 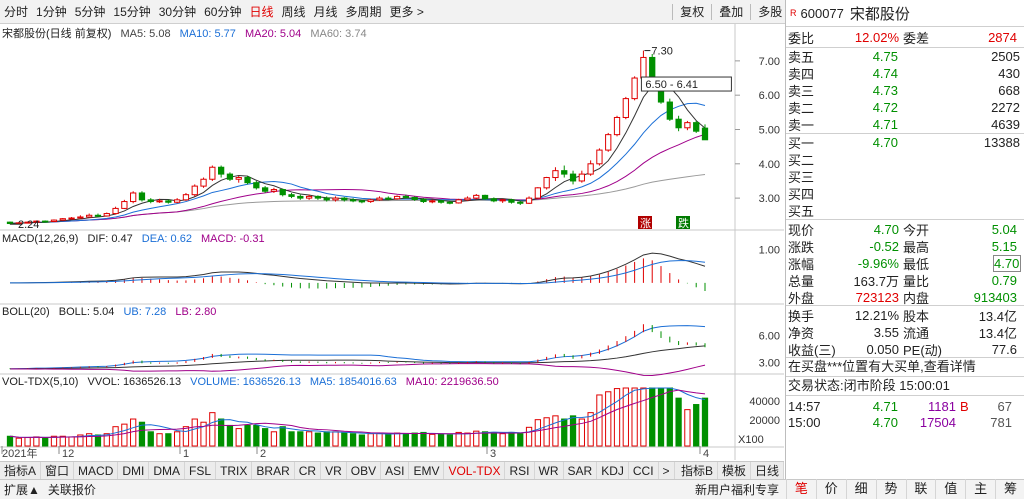 I want to click on period-tab-8: 月线, so click(x=325, y=11).